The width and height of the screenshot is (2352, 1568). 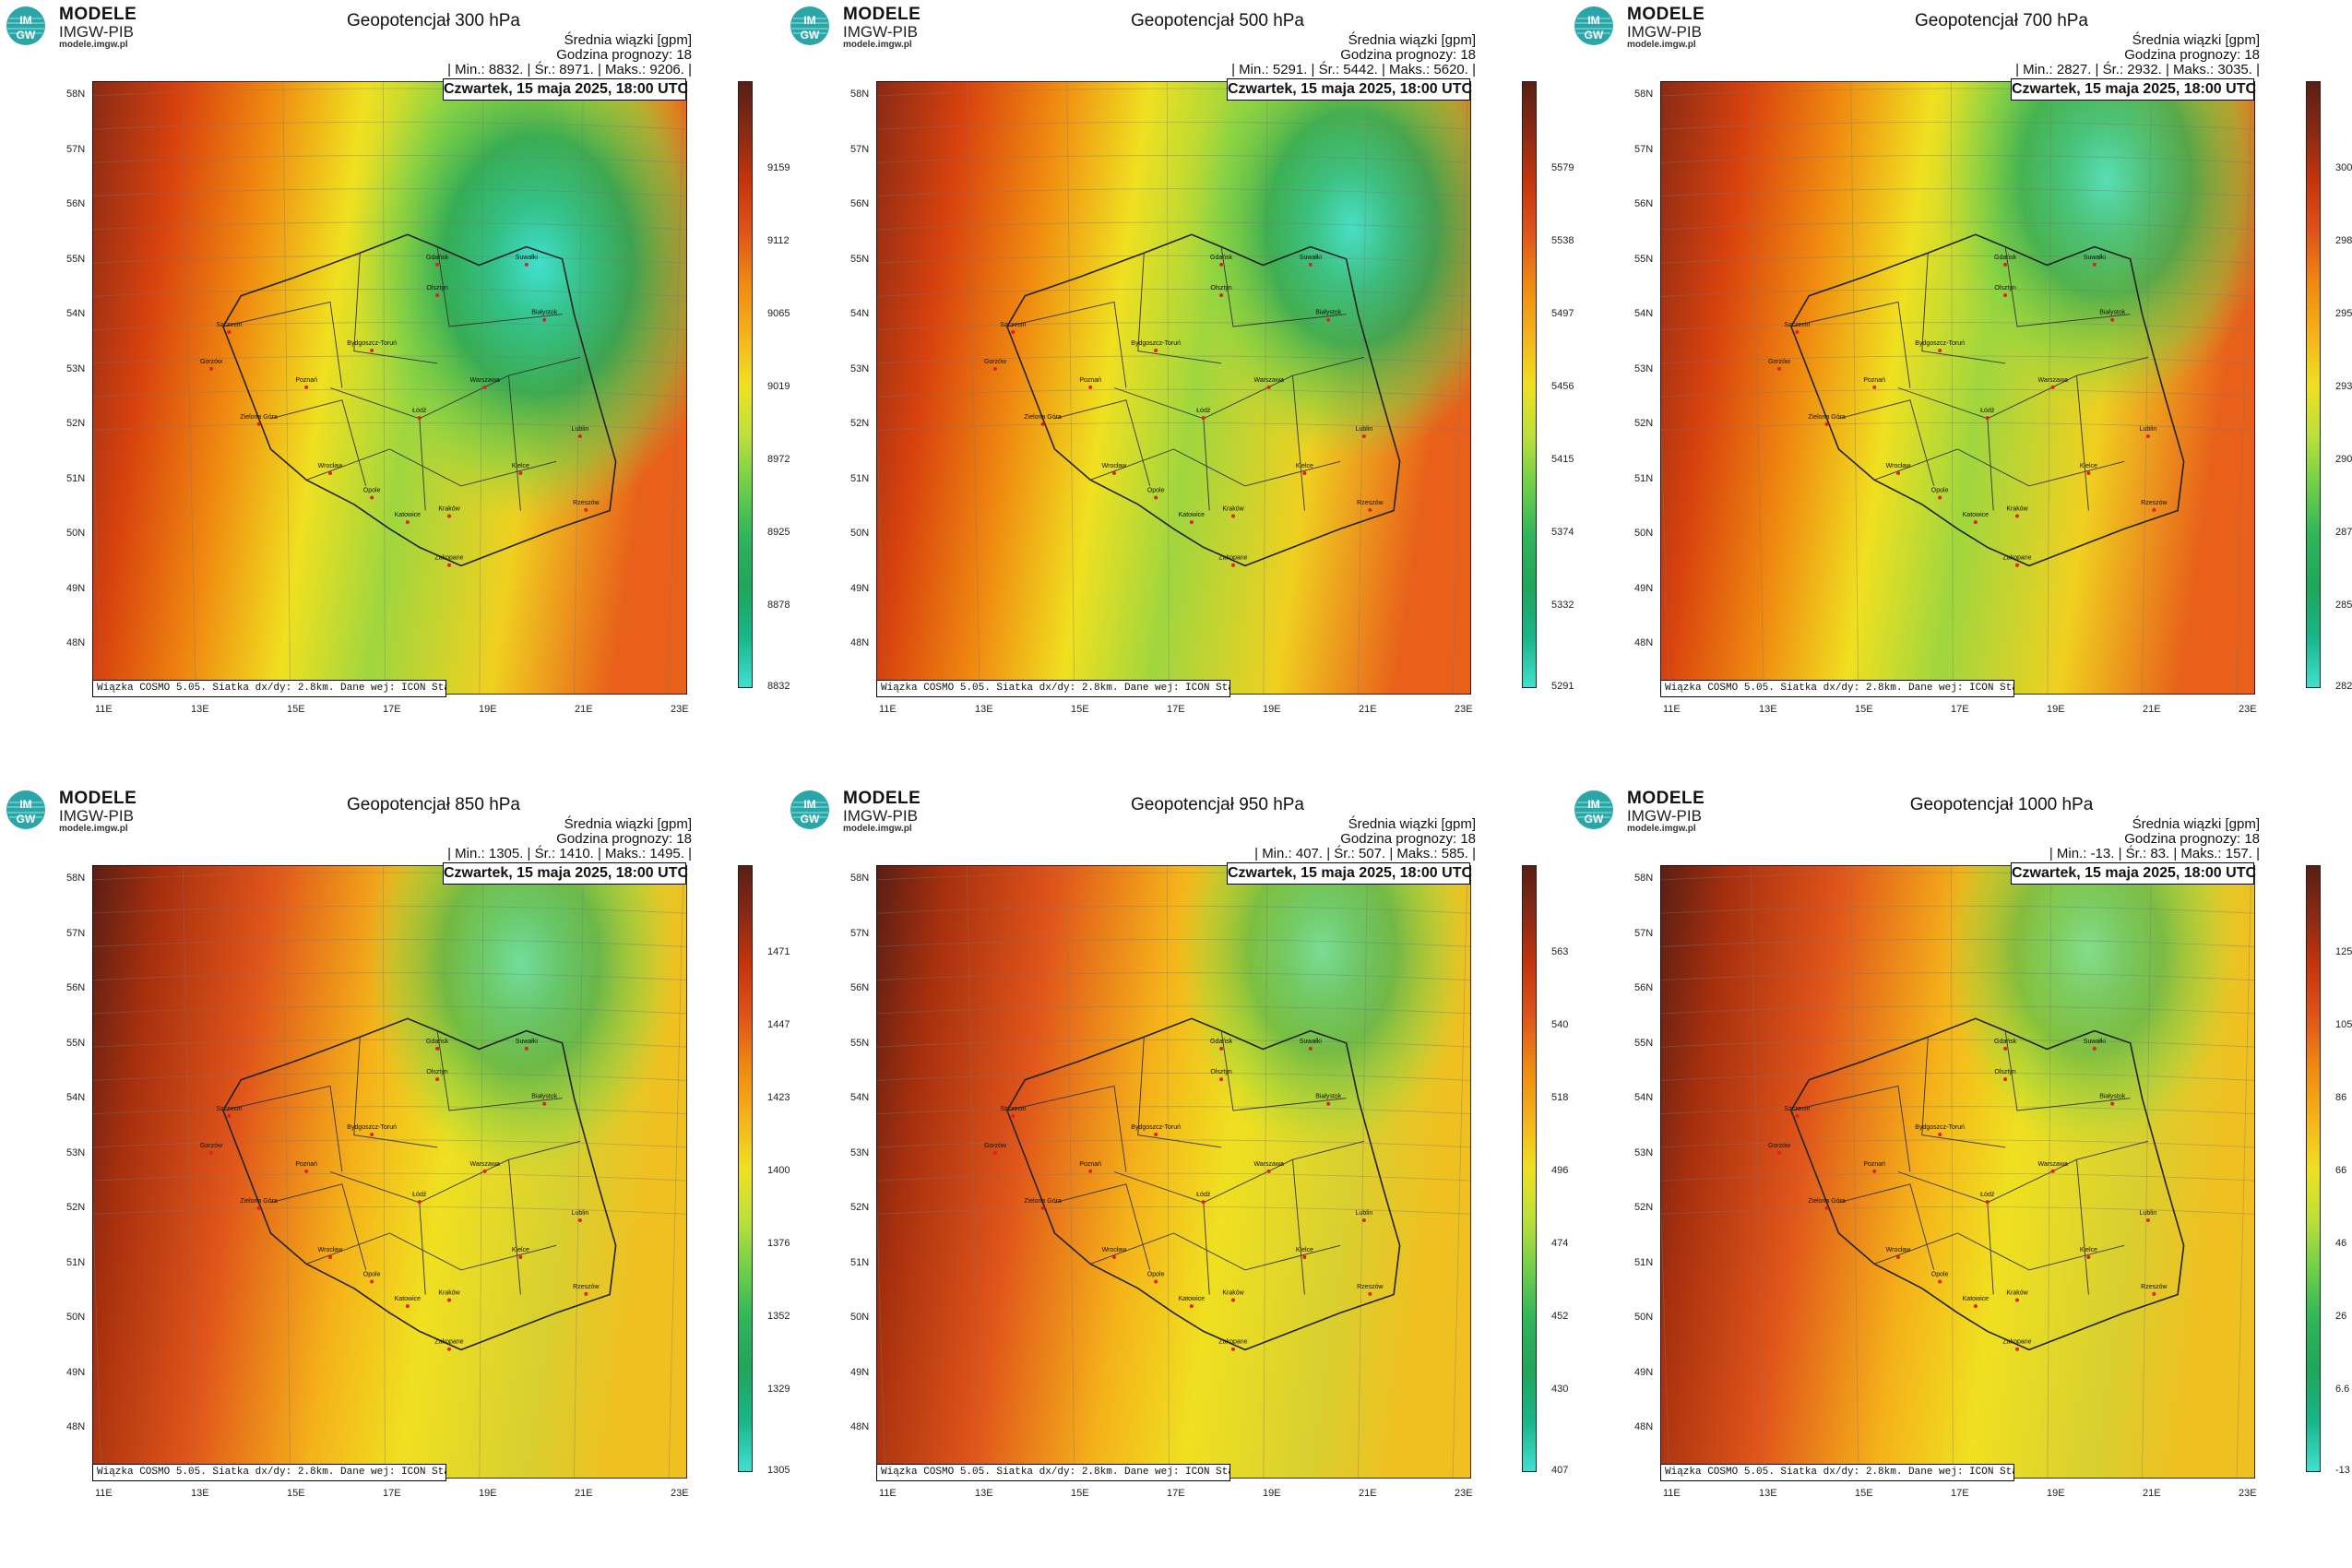 What do you see at coordinates (628, 824) in the screenshot?
I see `stats-header: Średnia wiązki [gpm]` at bounding box center [628, 824].